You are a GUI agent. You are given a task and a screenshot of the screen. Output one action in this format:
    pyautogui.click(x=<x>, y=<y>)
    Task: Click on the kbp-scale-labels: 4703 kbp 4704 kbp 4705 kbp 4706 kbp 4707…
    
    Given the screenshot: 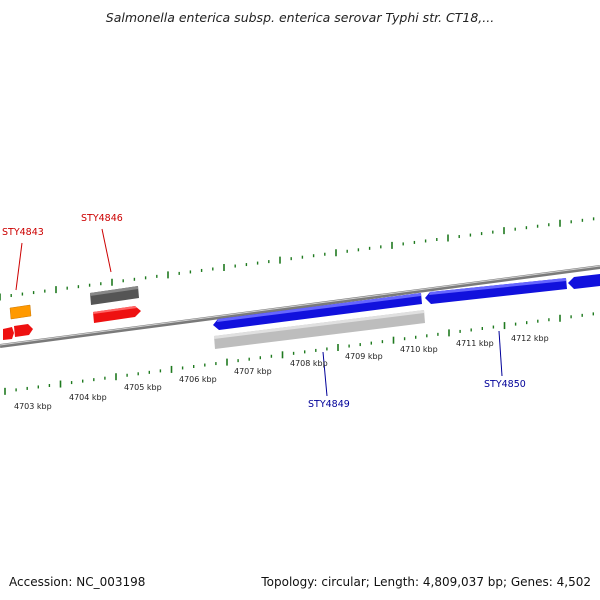 What is the action you would take?
    pyautogui.click(x=281, y=372)
    